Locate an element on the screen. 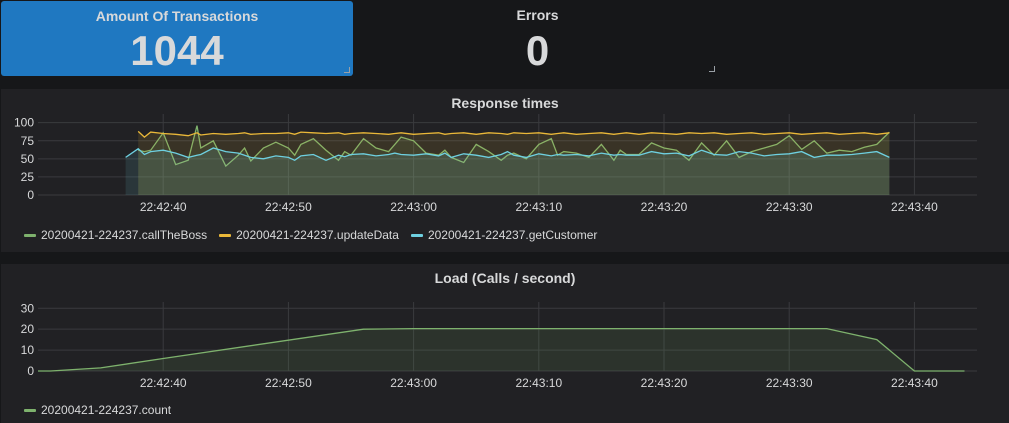 The height and width of the screenshot is (423, 1009). transactions-stat-panel: Amount Of Transactions 1044 is located at coordinates (177, 38).